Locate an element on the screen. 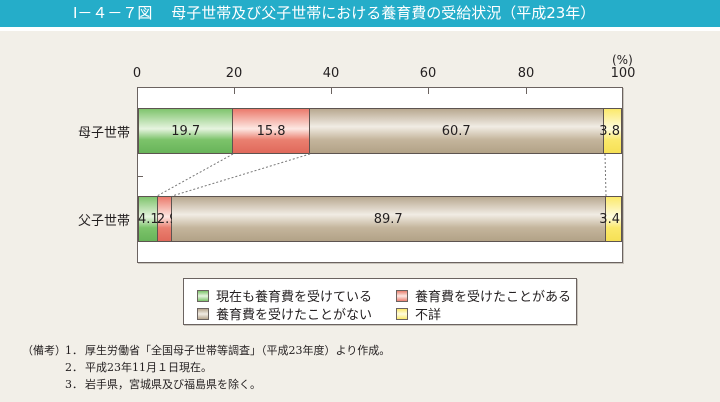  x-tick-label: 80 is located at coordinates (526, 73).